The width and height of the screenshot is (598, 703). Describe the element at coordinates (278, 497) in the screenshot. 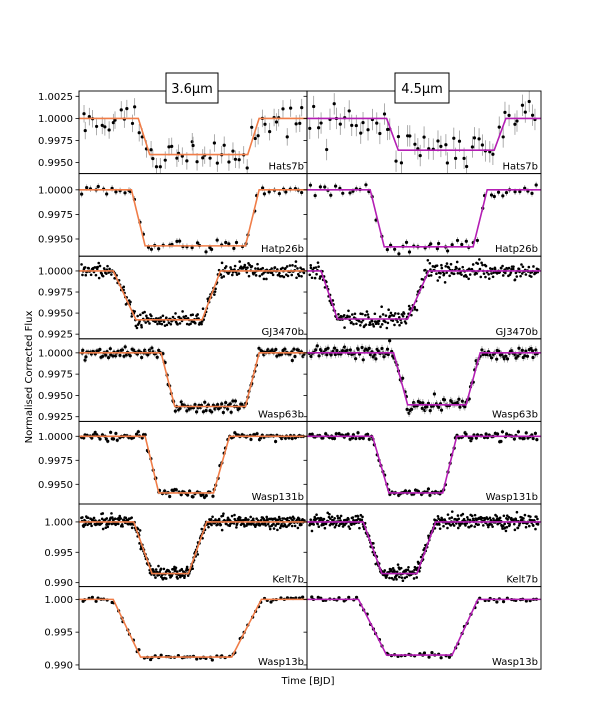

I see `planet-name-Wasp131b-0: Wasp131b` at that location.